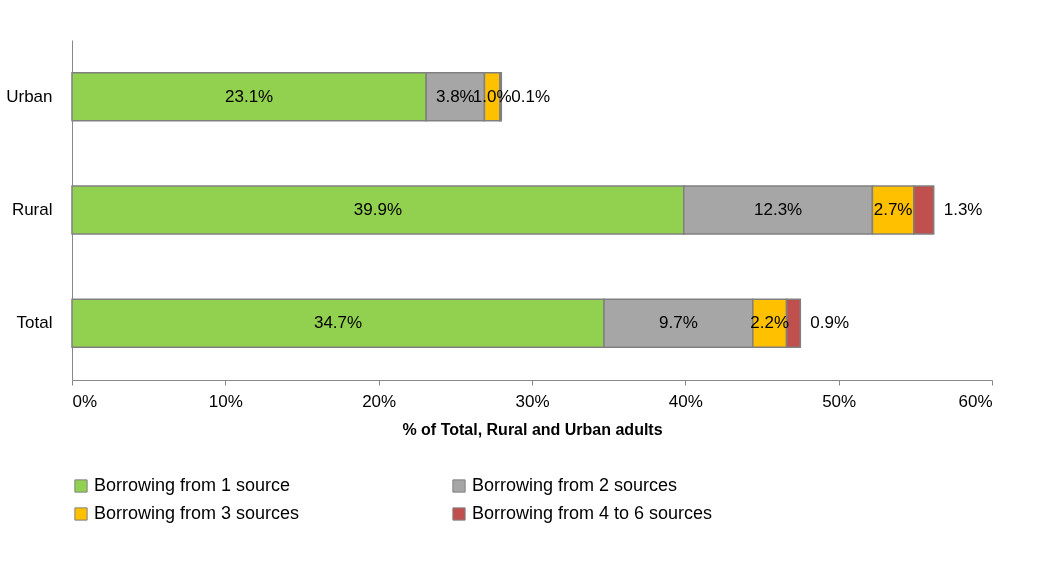  I want to click on y-tick-label: Total, so click(34, 323).